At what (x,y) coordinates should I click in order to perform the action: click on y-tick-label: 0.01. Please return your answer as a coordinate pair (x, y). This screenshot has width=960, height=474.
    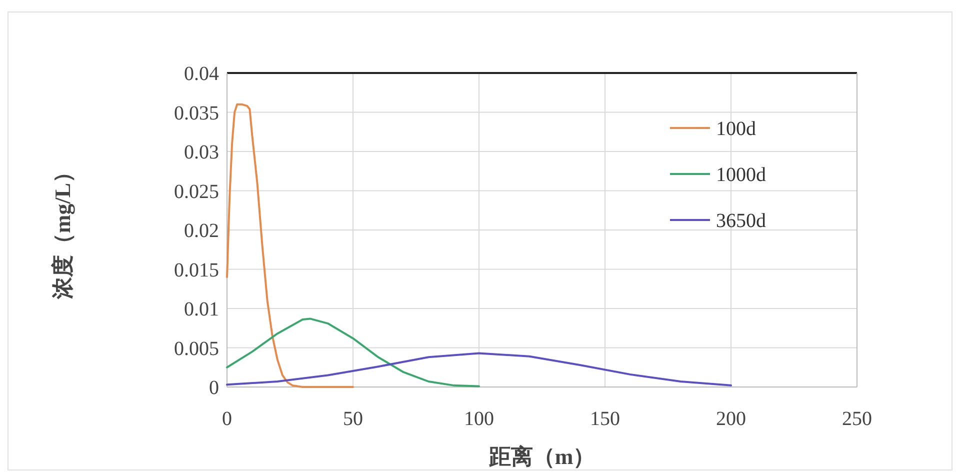
    Looking at the image, I should click on (201, 309).